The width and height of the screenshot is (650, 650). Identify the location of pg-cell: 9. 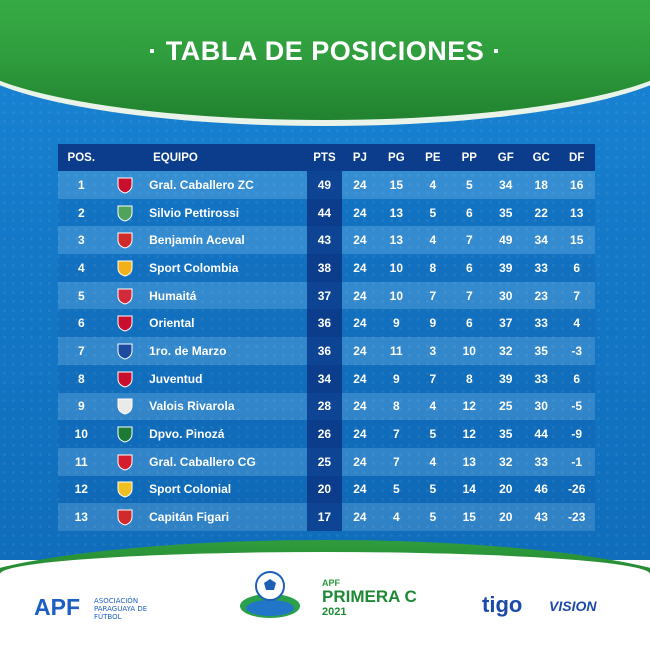
(396, 323).